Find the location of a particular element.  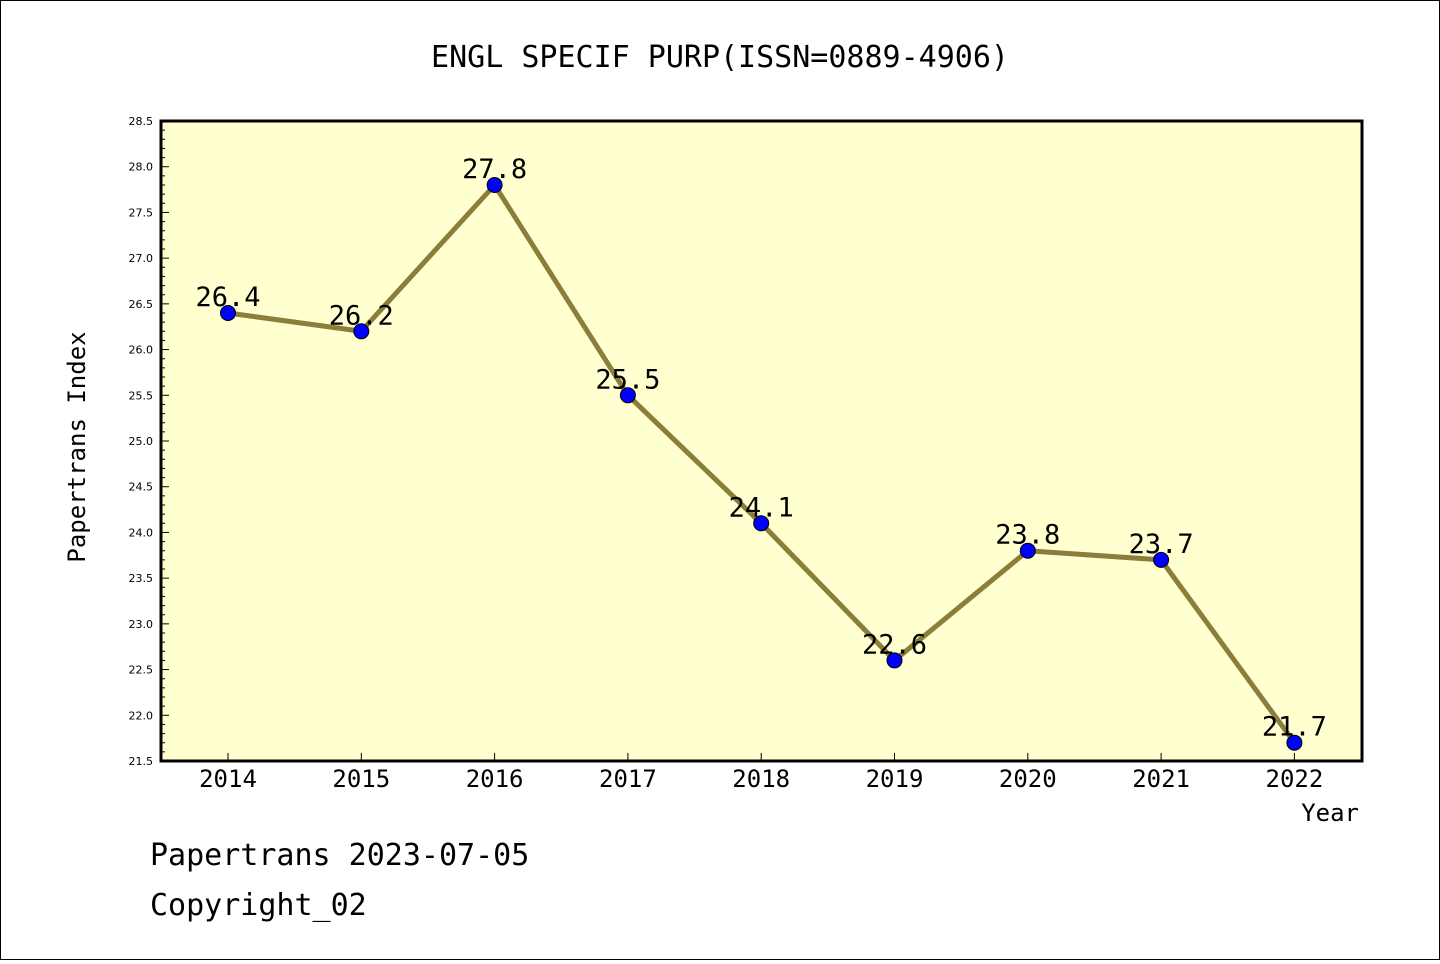

x-tick-label: 2020 is located at coordinates (1028, 779).